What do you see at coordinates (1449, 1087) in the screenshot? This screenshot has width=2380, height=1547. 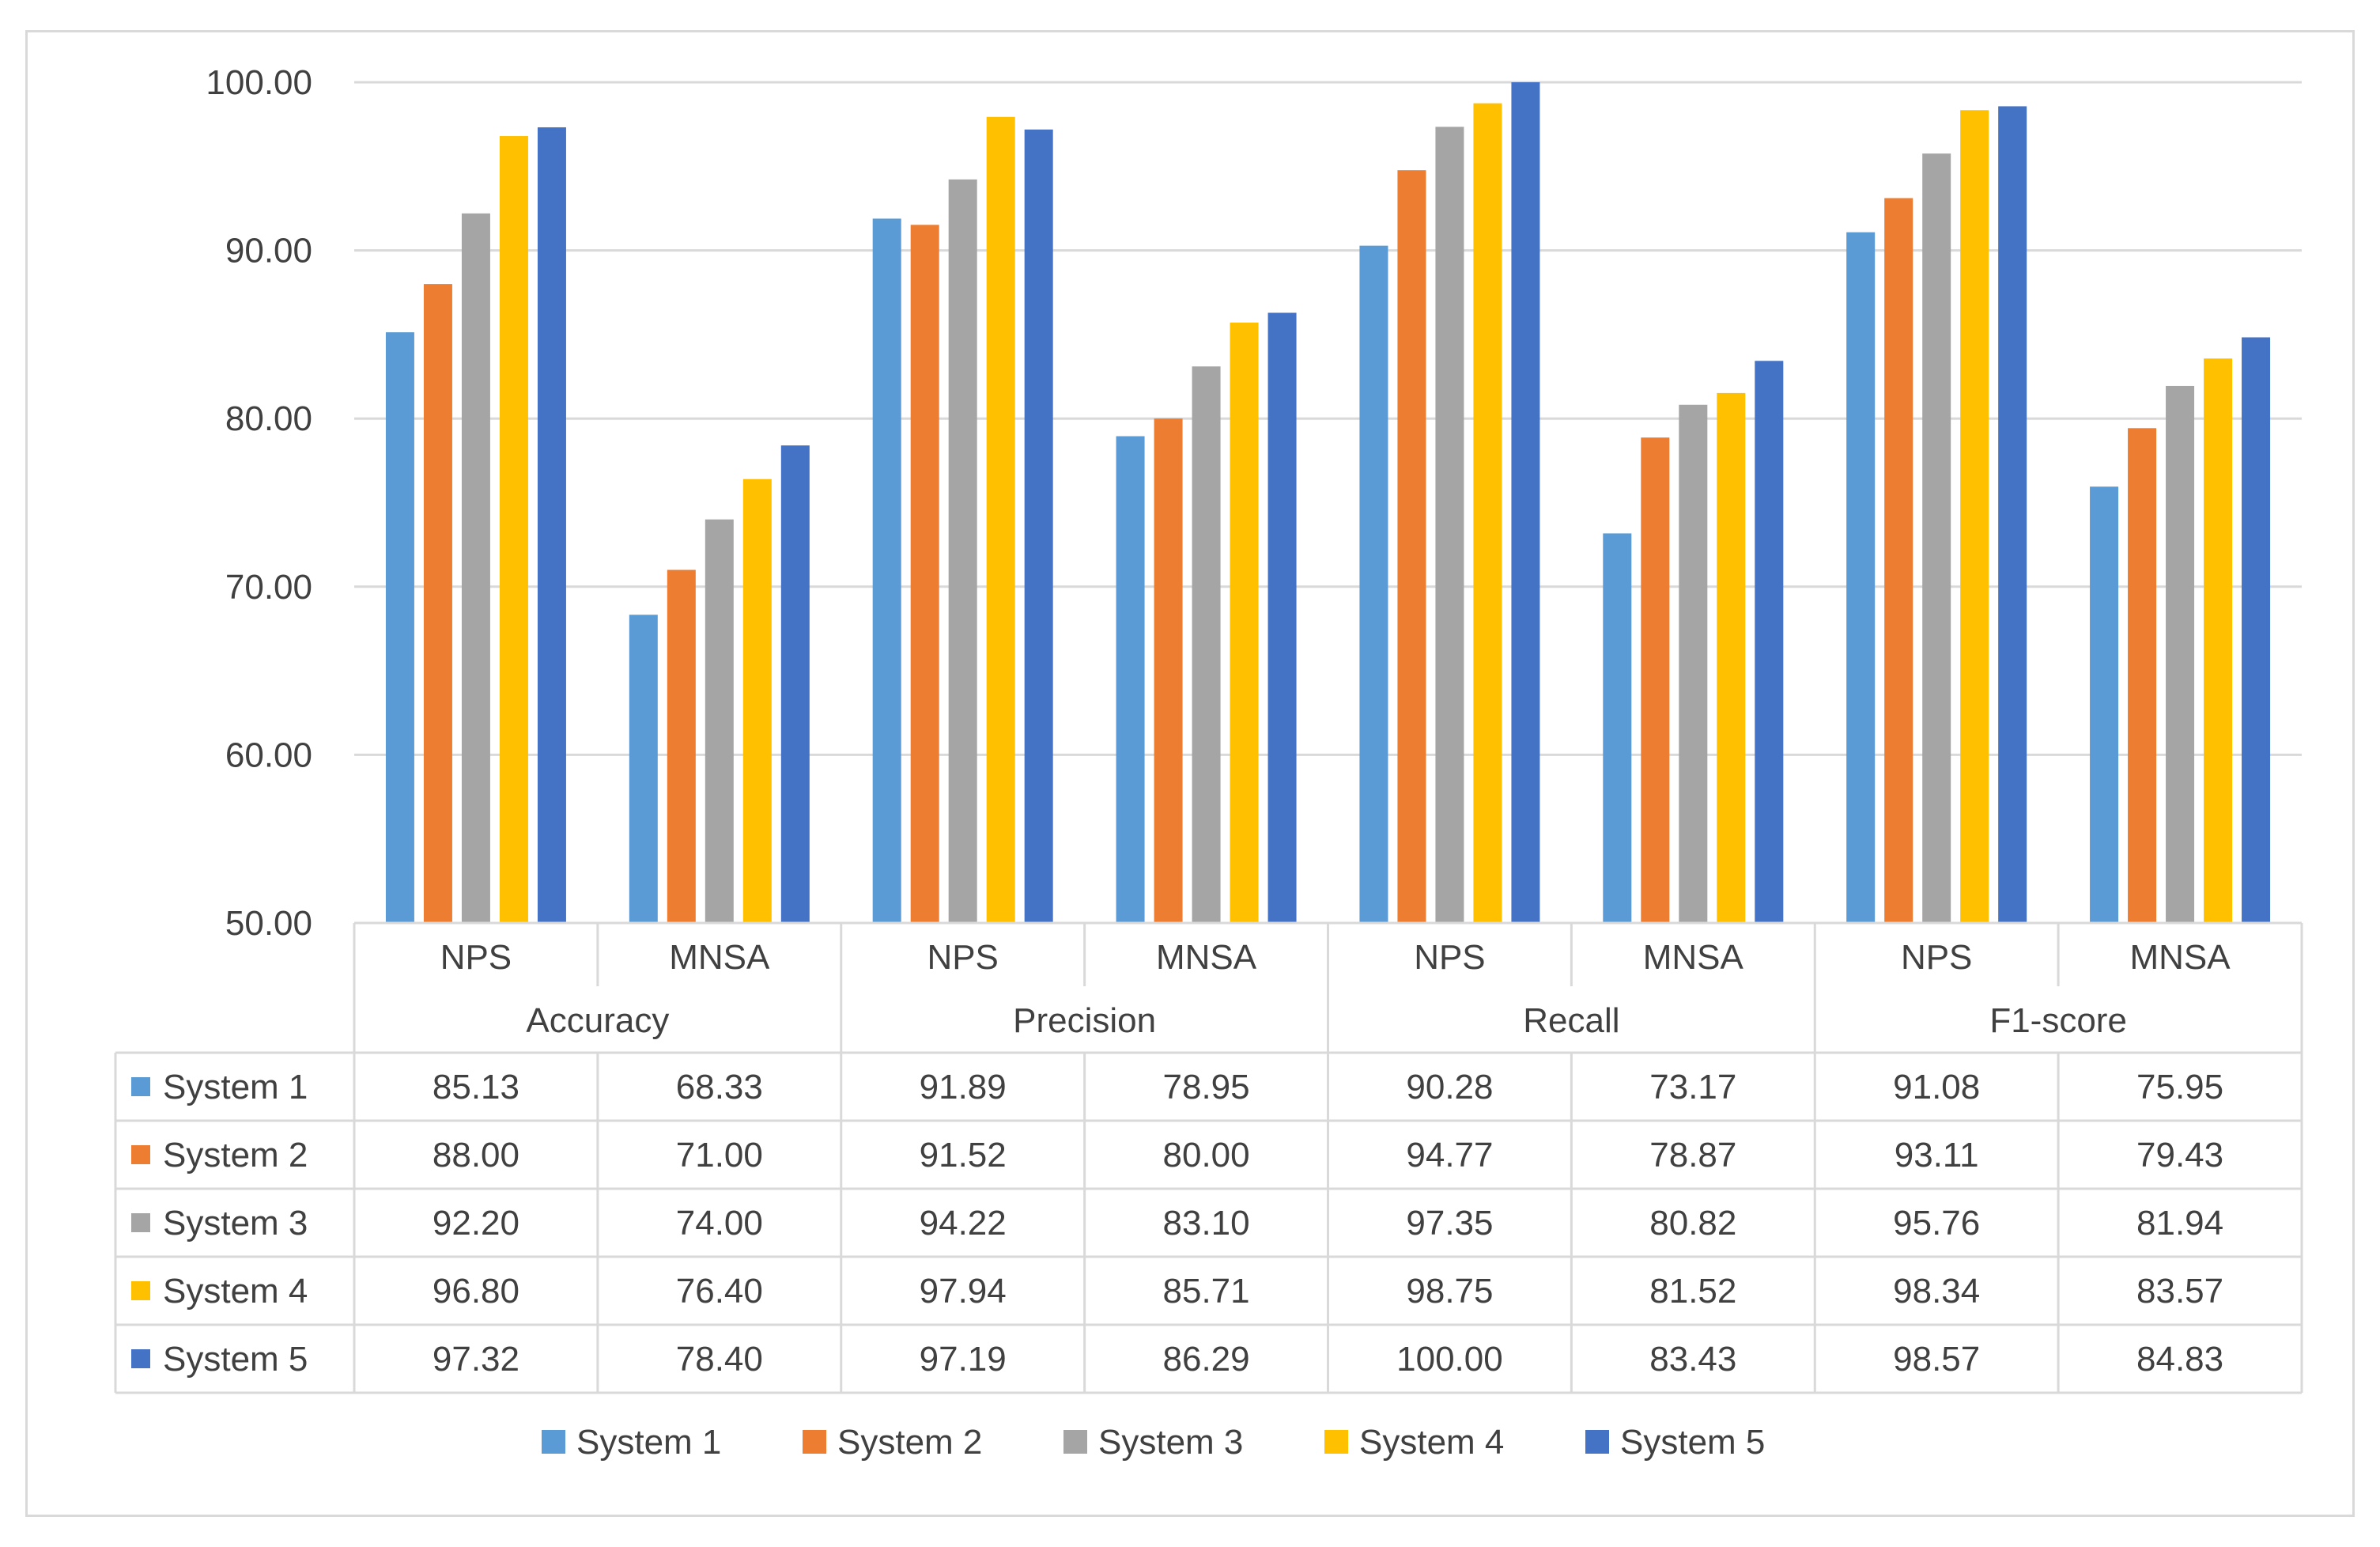 I see `table-cell: 90.28` at bounding box center [1449, 1087].